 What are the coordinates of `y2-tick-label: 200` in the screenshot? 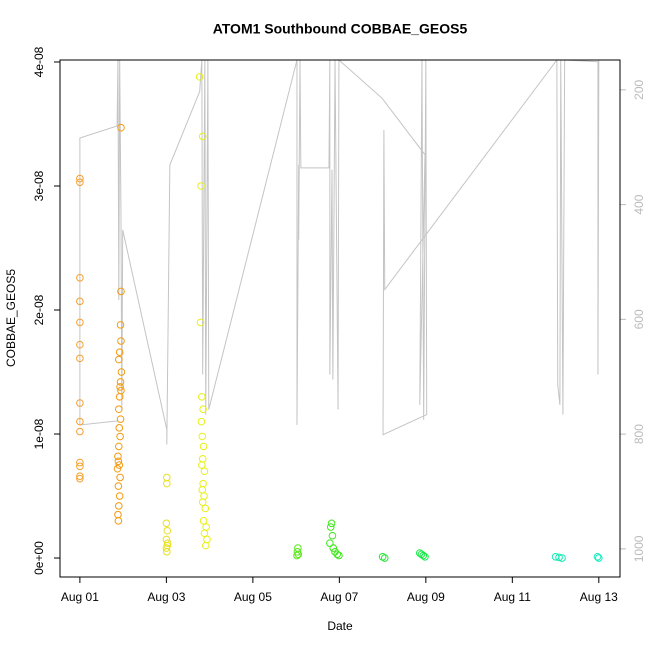 It's located at (639, 90).